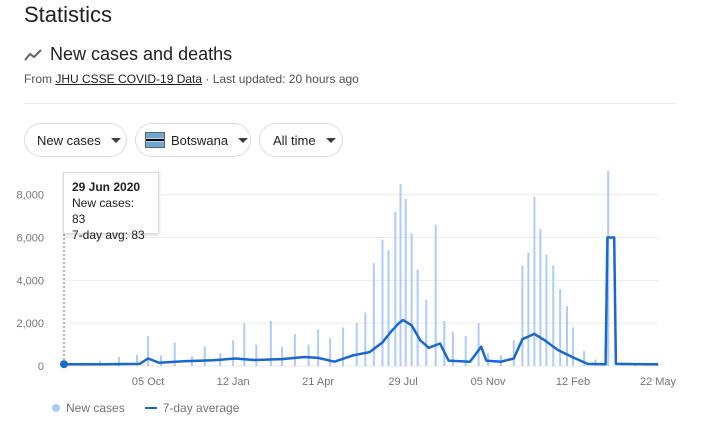  What do you see at coordinates (129, 79) in the screenshot?
I see `source-link: JHU CSSE COVID-19 Data` at bounding box center [129, 79].